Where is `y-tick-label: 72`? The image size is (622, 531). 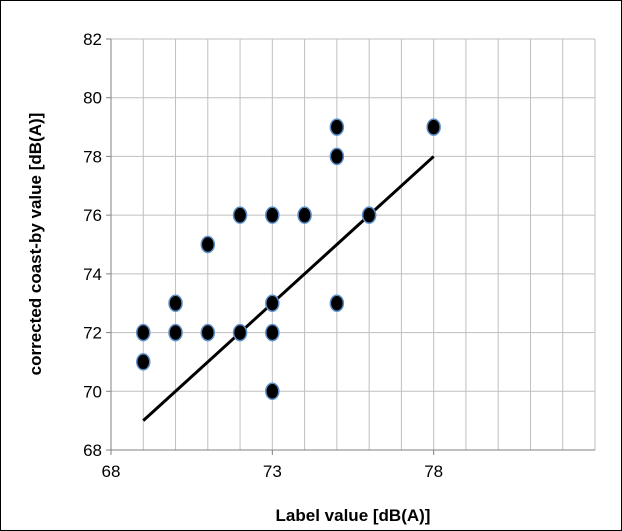
y-tick-label: 72 is located at coordinates (92, 333).